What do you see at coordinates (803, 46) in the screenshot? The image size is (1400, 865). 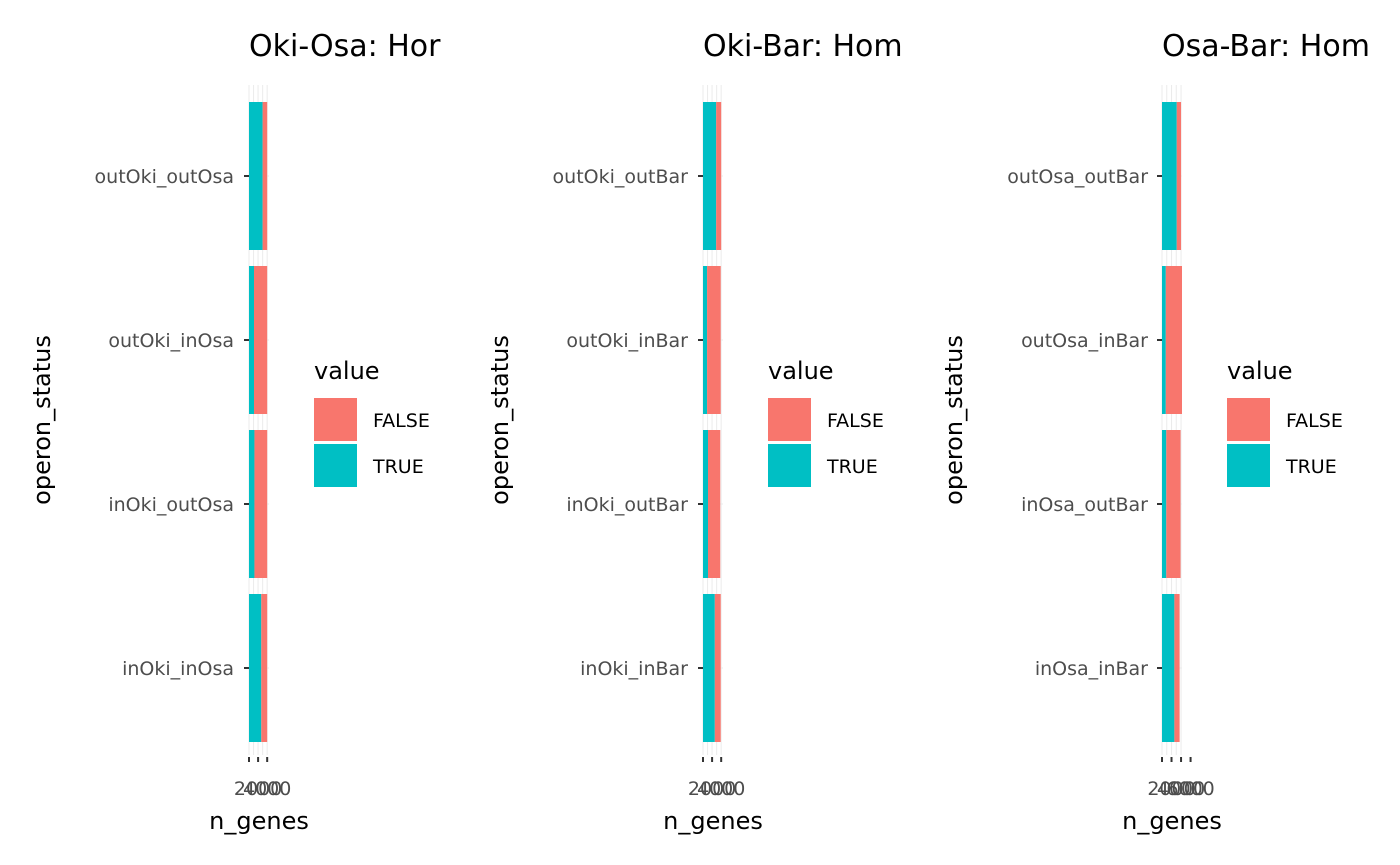 I see `chart-title: Oki-Bar: Hom` at bounding box center [803, 46].